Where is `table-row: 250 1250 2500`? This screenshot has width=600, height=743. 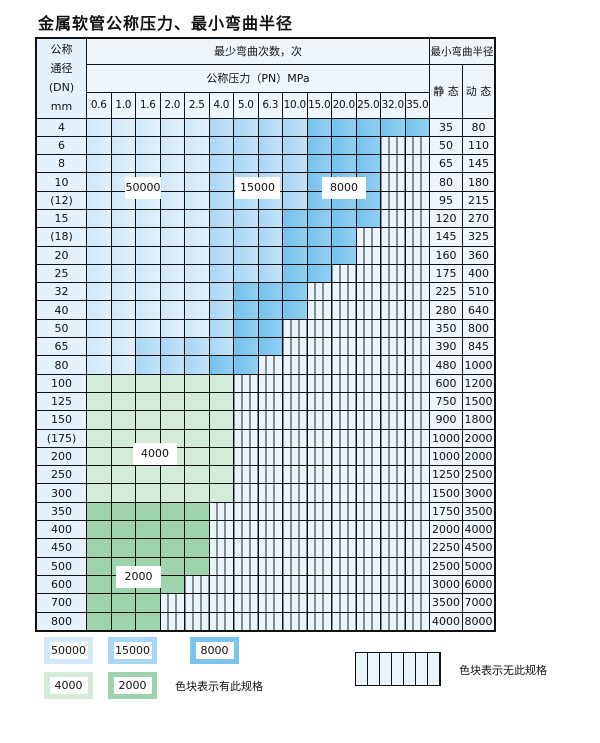 table-row: 250 1250 2500 is located at coordinates (265, 475).